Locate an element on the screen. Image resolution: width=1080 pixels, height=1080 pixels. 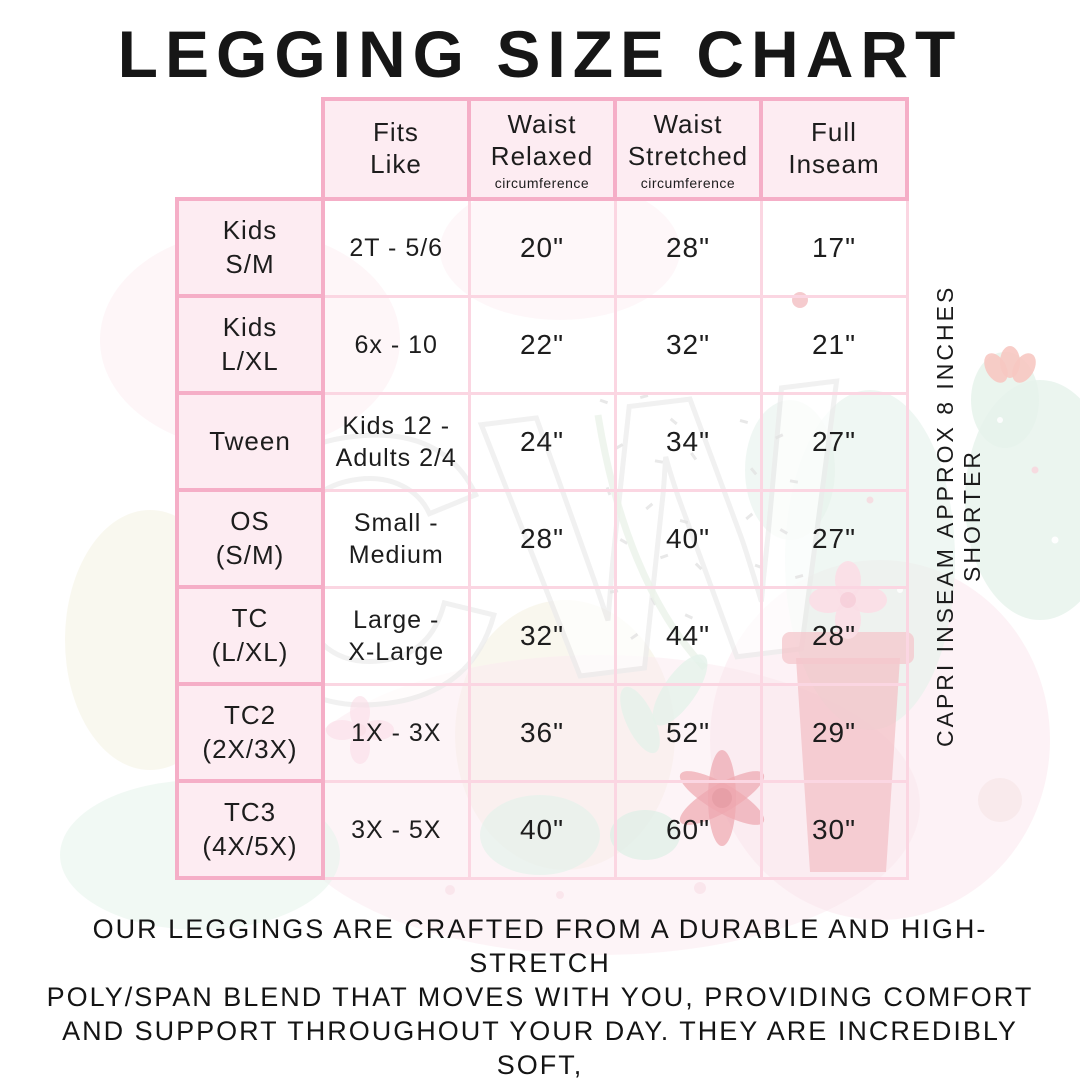
waist-relaxed-cell: 36" is located at coordinates (542, 732).